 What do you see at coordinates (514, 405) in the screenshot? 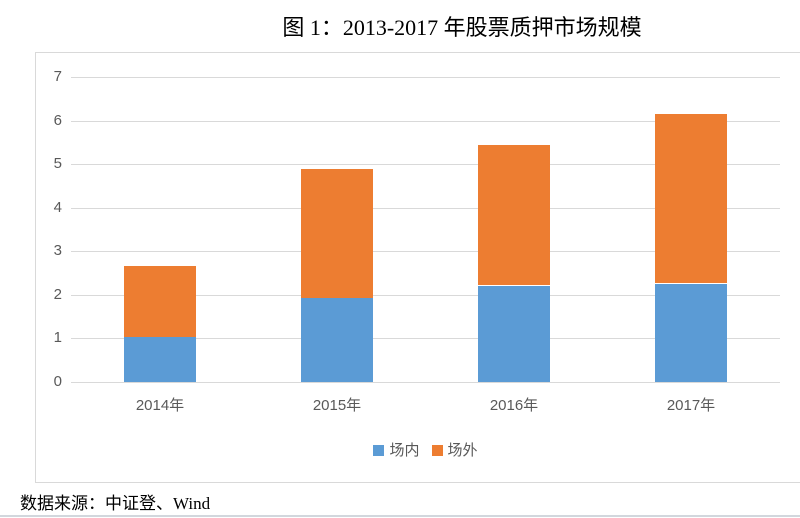
I see `x-axis-tick-label: 2016年` at bounding box center [514, 405].